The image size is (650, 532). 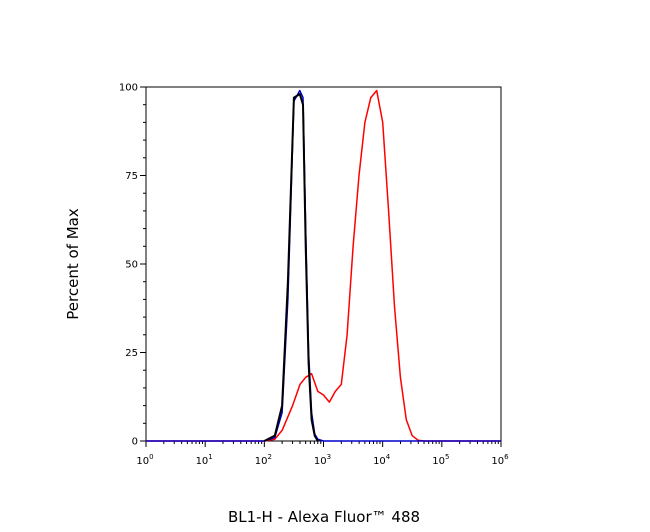 I want to click on x-tick-label: 10¹, so click(x=204, y=460).